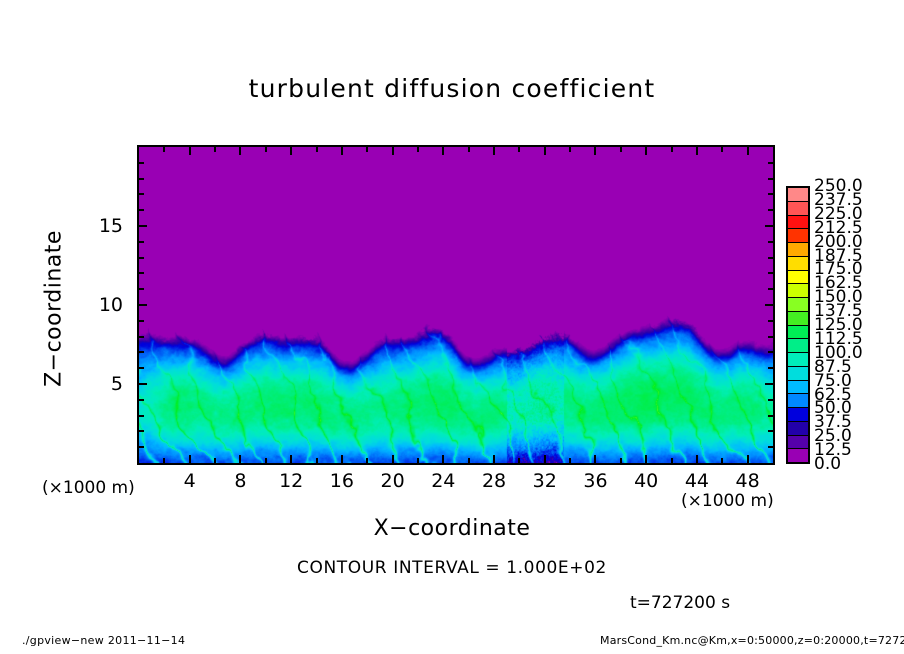 The image size is (904, 654). Describe the element at coordinates (838, 227) in the screenshot. I see `colorbar-label-212-5: 212.5` at that location.